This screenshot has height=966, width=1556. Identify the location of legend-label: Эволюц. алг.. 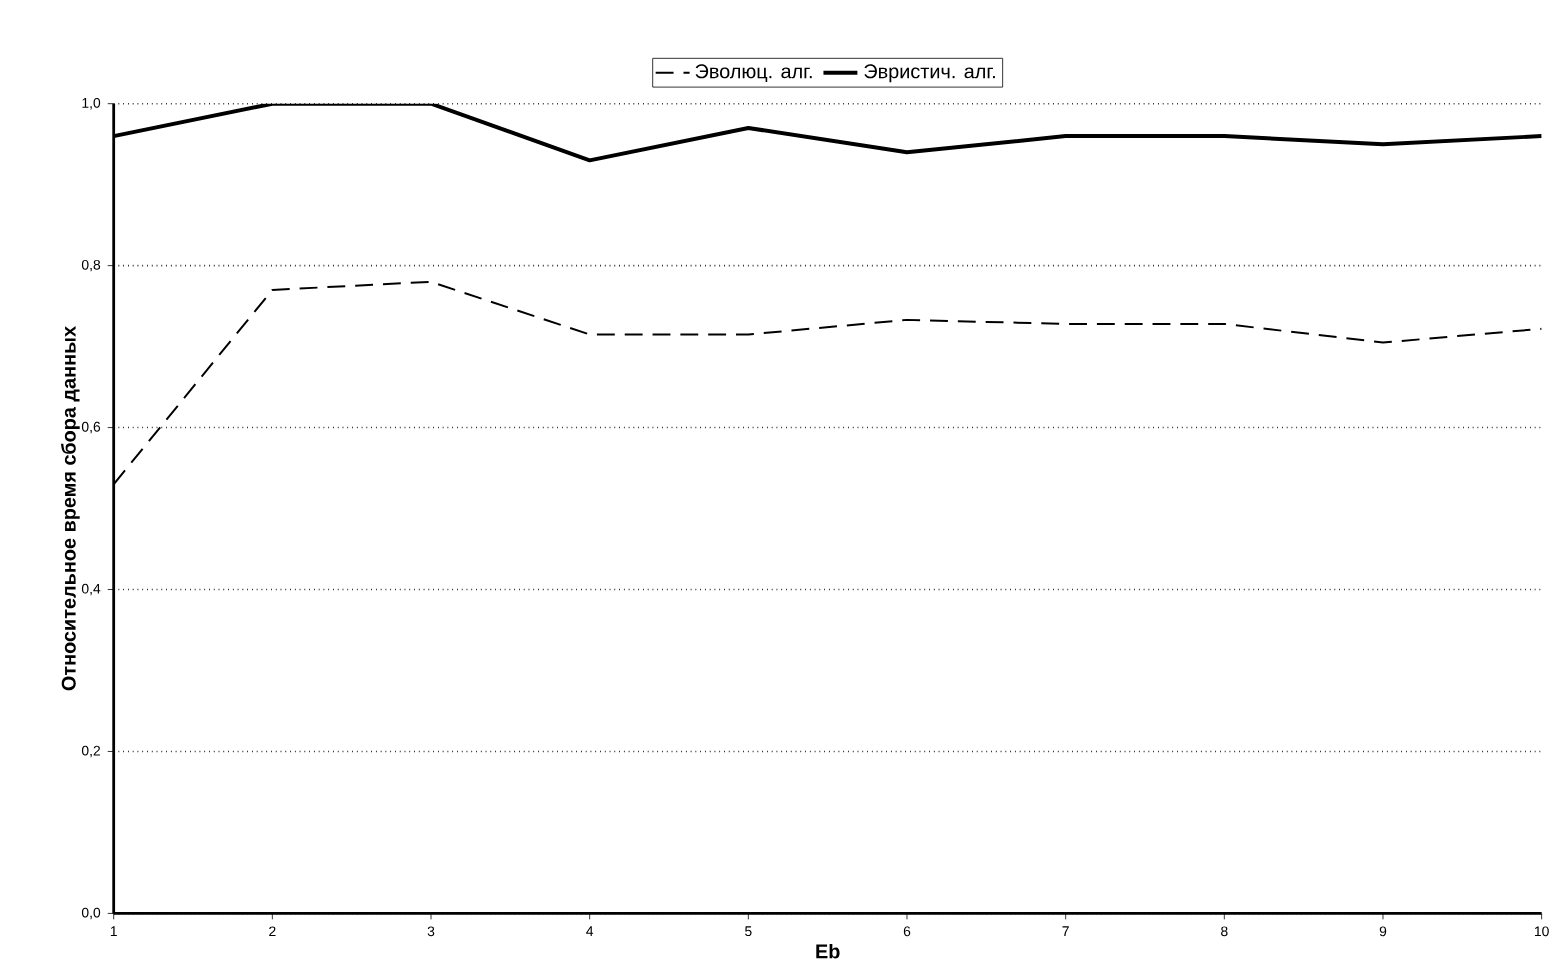
(753, 73).